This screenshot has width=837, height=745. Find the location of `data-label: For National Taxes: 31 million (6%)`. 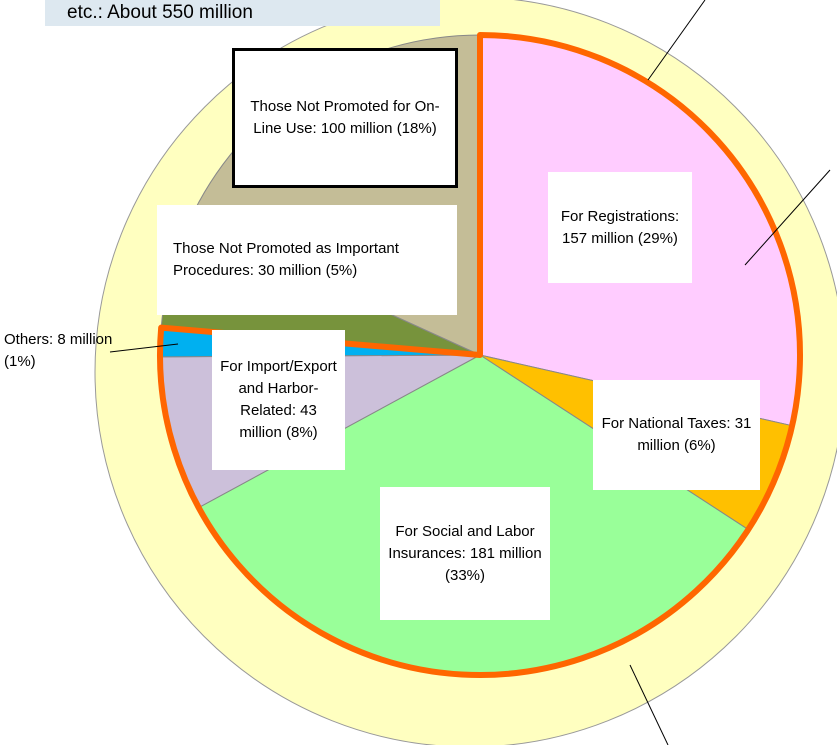

data-label: For National Taxes: 31 million (6%) is located at coordinates (676, 435).